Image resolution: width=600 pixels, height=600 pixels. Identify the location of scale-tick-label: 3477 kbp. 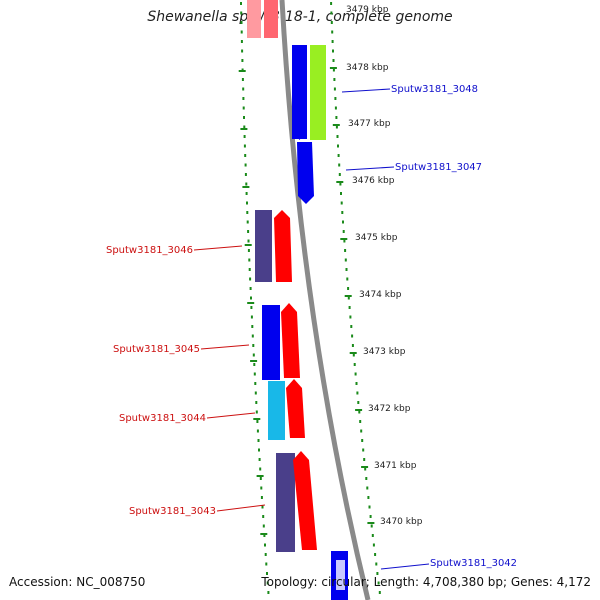
(369, 124).